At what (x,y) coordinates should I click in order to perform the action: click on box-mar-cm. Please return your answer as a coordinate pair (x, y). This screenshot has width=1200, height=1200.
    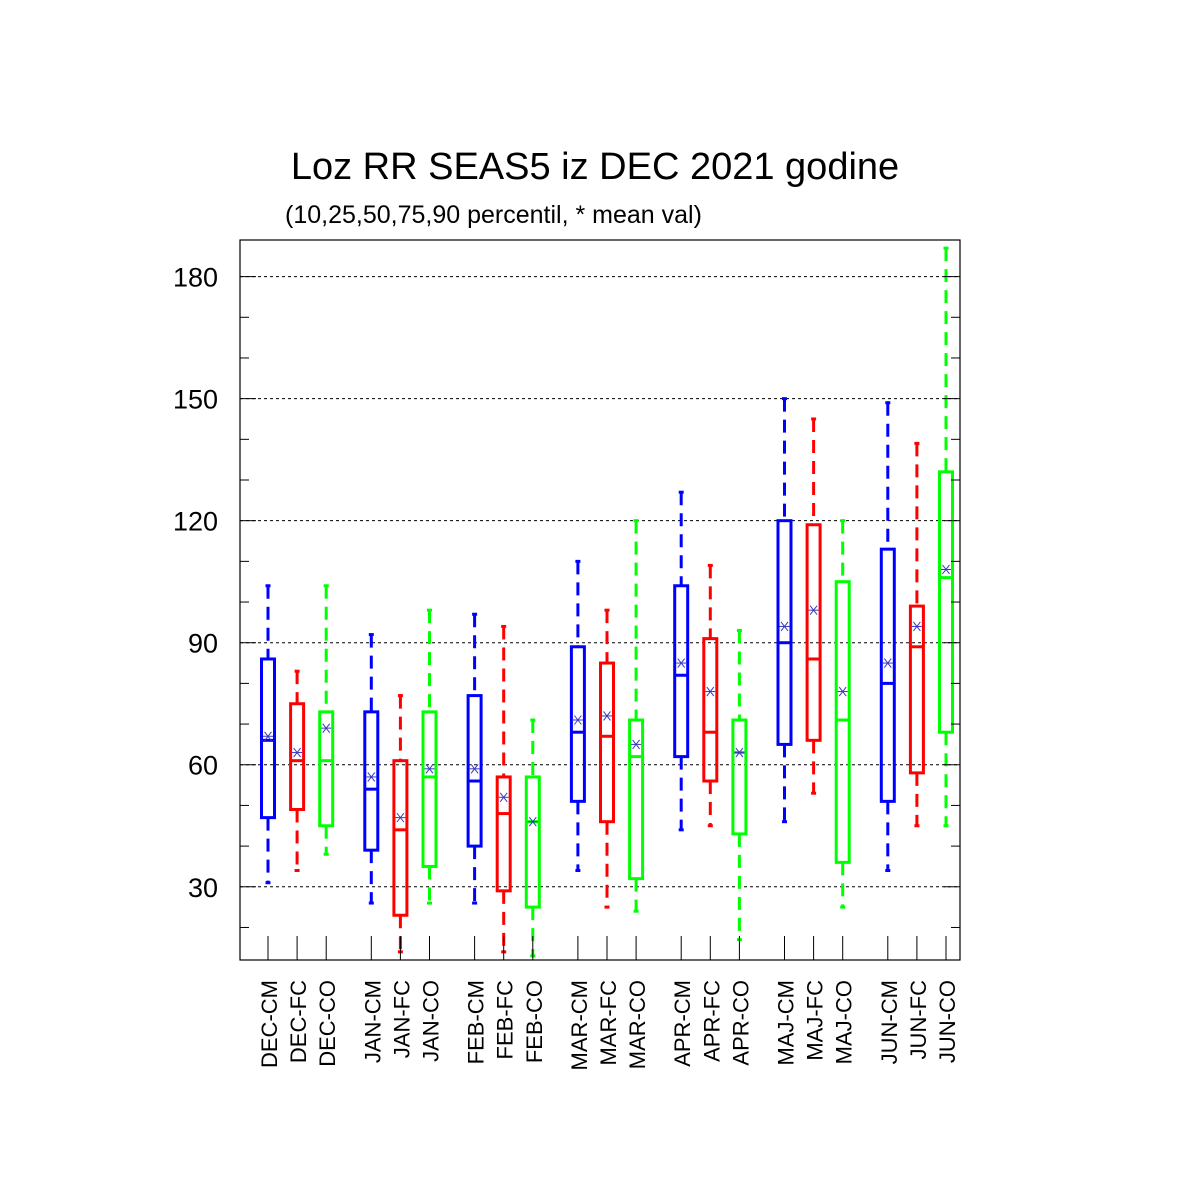
    Looking at the image, I should click on (577, 716).